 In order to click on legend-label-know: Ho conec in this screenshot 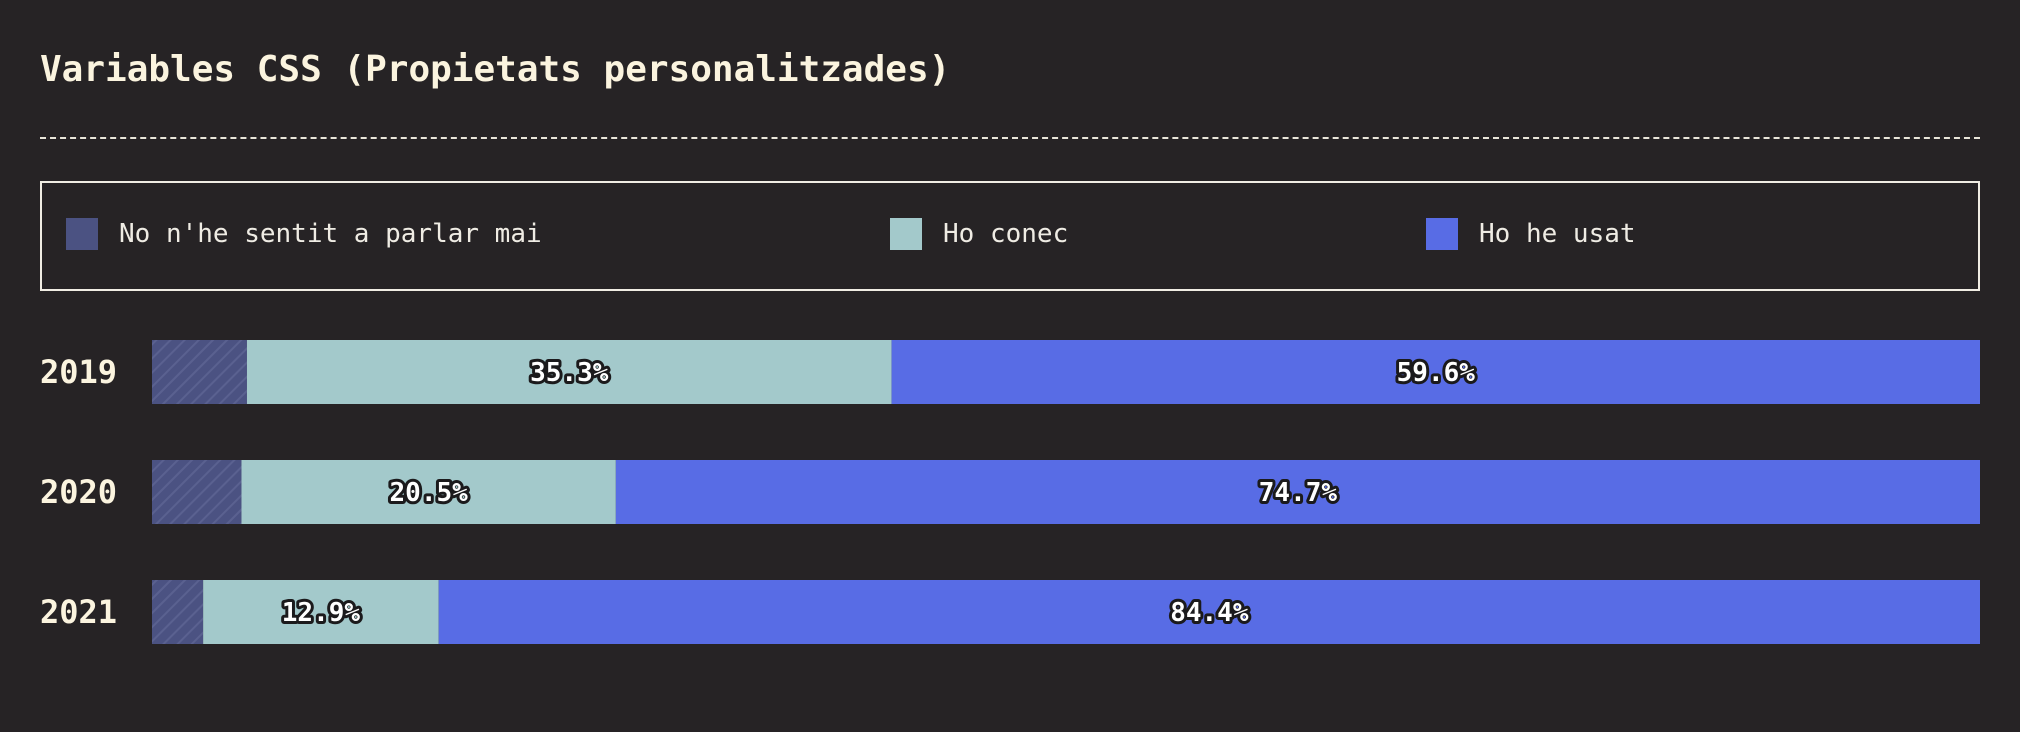, I will do `click(1006, 234)`.